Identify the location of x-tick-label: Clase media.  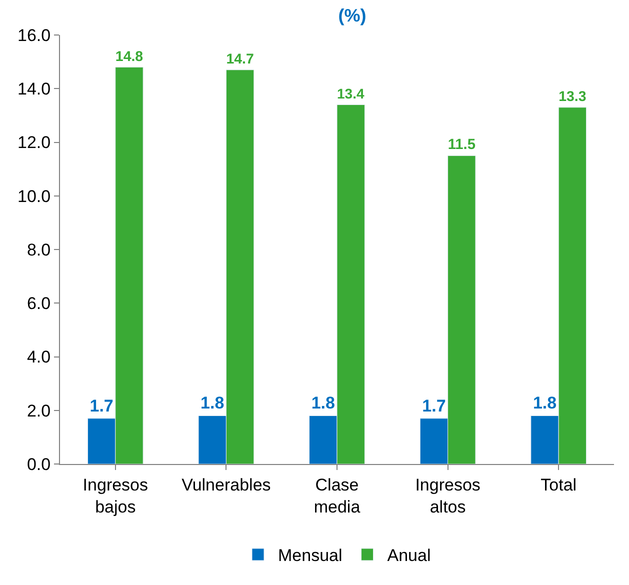
(337, 495).